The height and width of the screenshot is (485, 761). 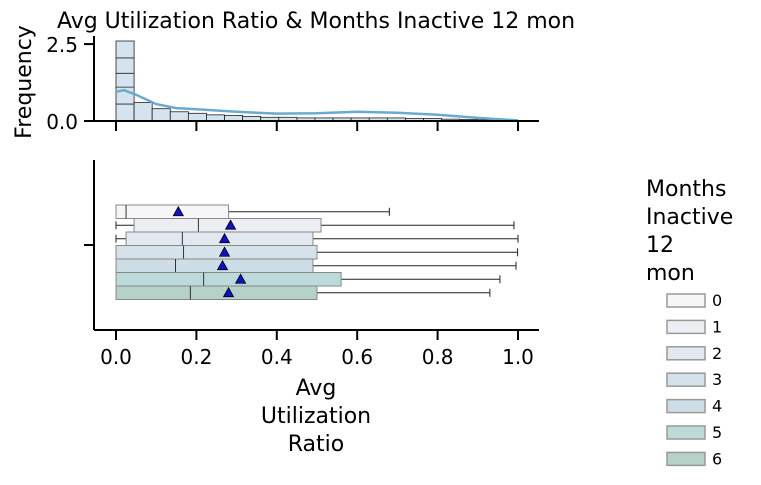 I want to click on legend: Months Inactive 12 mon 0 1 2 3 4 5 6, so click(x=689, y=322).